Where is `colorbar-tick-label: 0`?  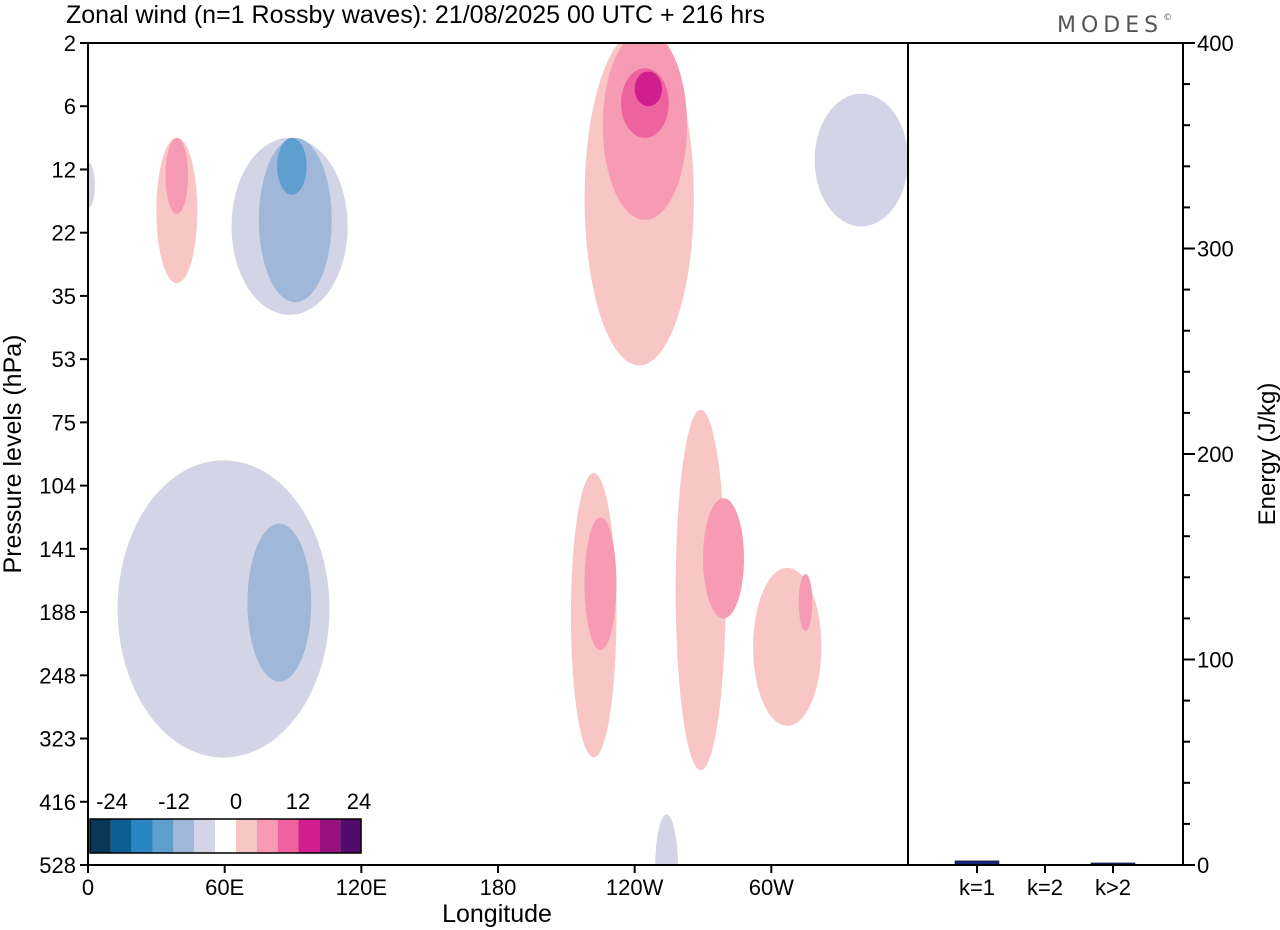 colorbar-tick-label: 0 is located at coordinates (236, 801).